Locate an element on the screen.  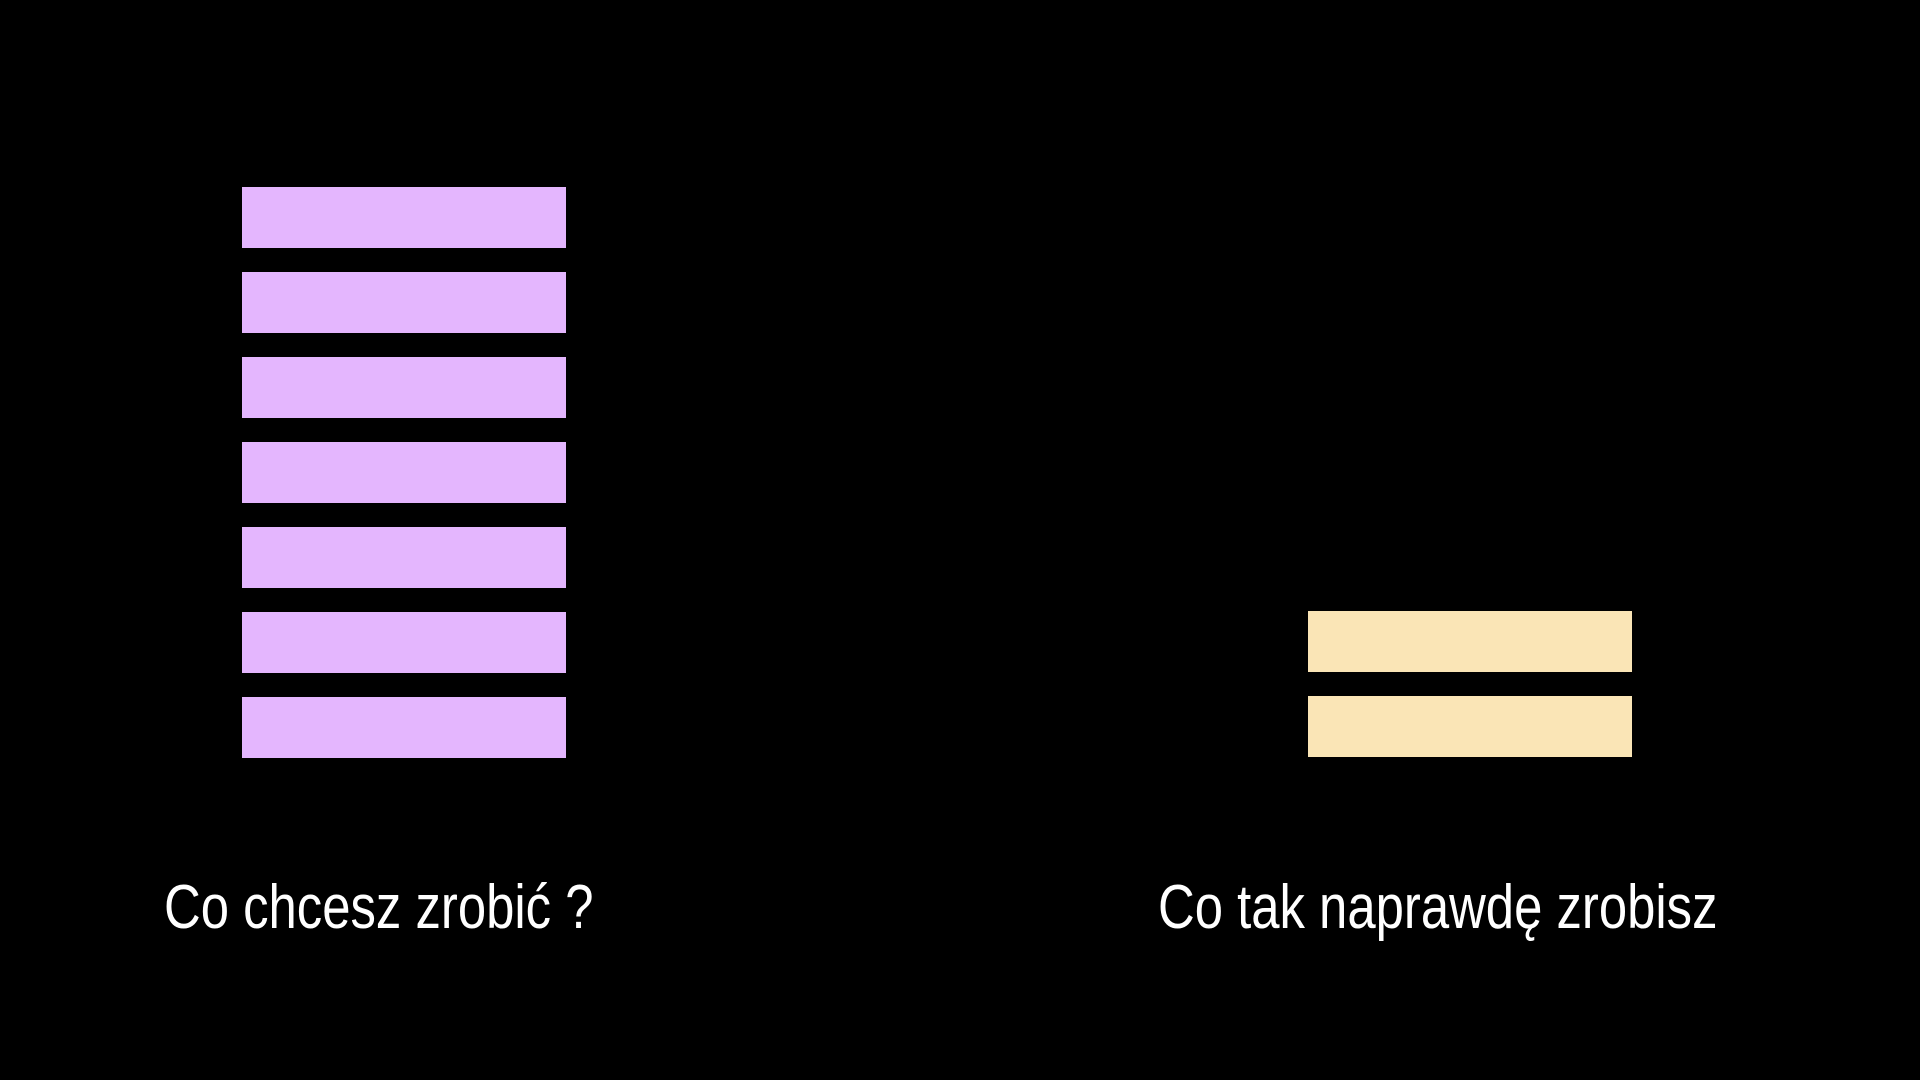
wanted-tasks-stack is located at coordinates (404, 484).